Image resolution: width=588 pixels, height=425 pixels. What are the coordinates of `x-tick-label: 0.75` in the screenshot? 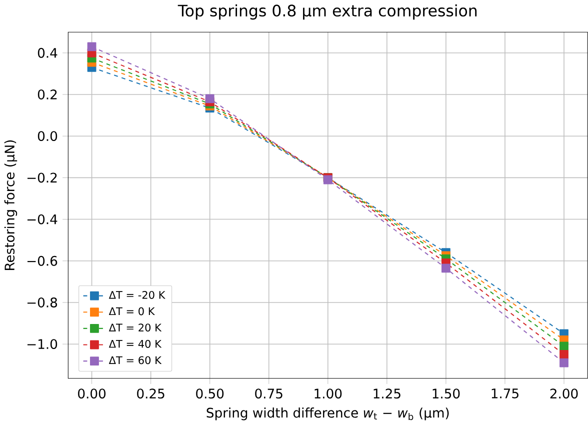 It's located at (268, 393).